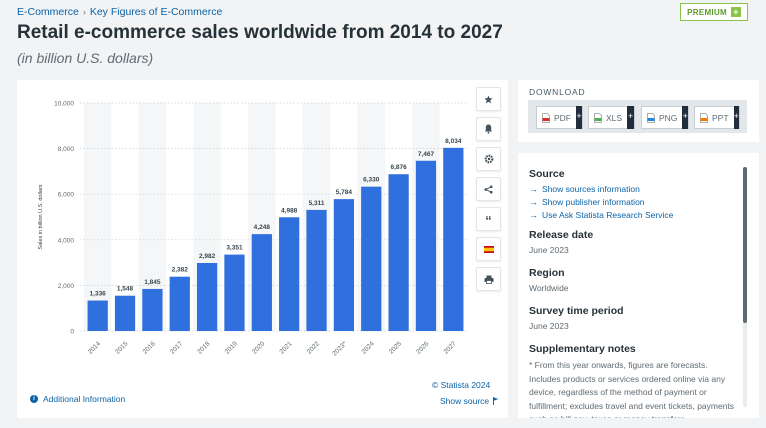 The width and height of the screenshot is (766, 428). Describe the element at coordinates (262, 227) in the screenshot. I see `data-label: 4,248` at that location.